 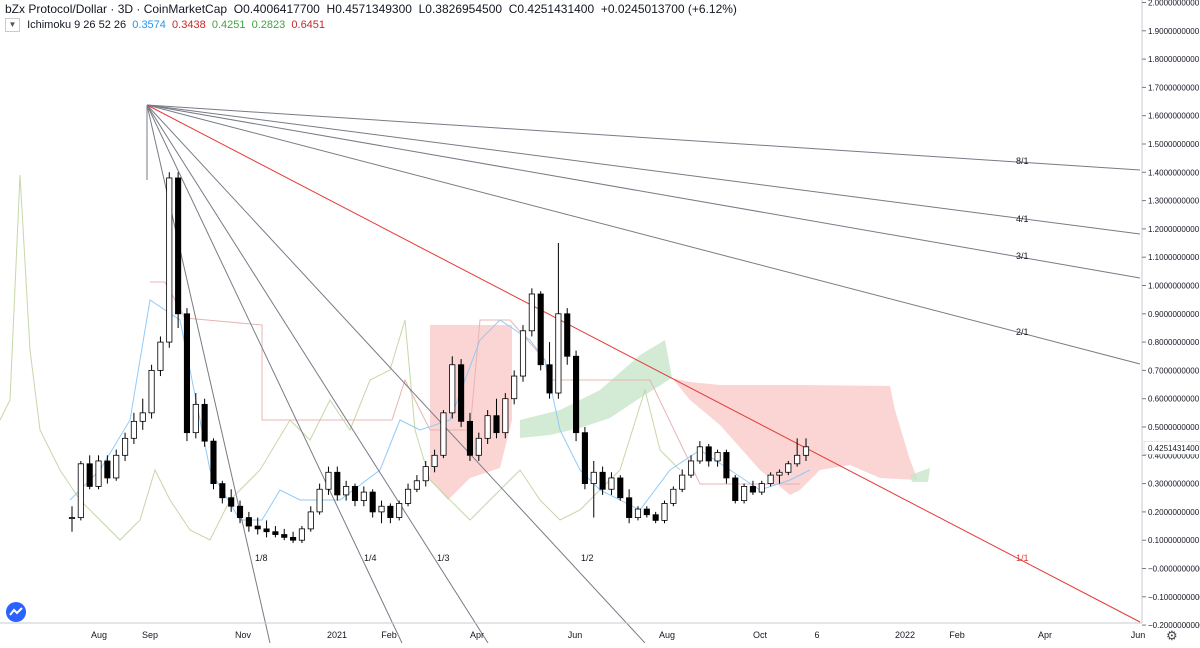 I want to click on time-axis-label: 2021, so click(x=337, y=635).